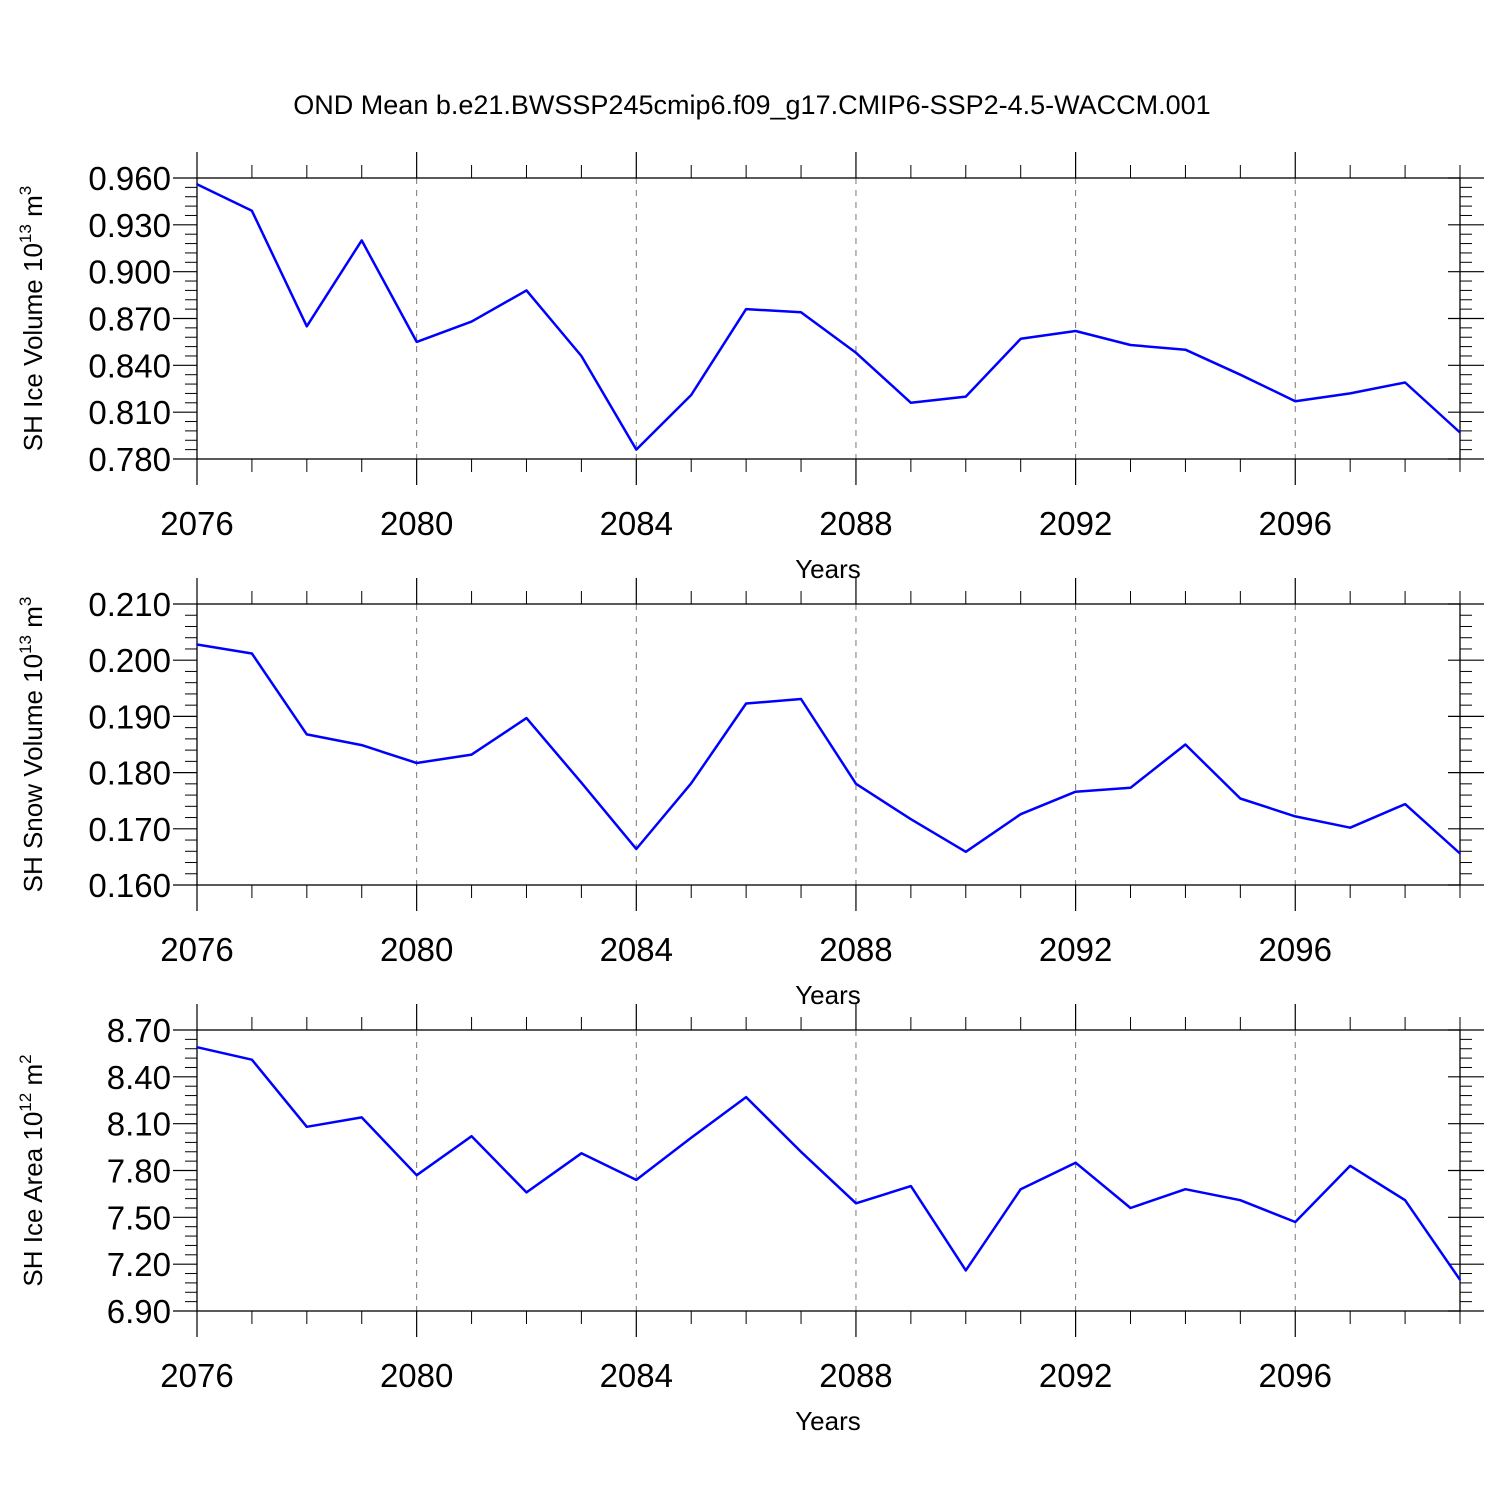  Describe the element at coordinates (139, 1264) in the screenshot. I see `y-tick-label: 7.20` at that location.